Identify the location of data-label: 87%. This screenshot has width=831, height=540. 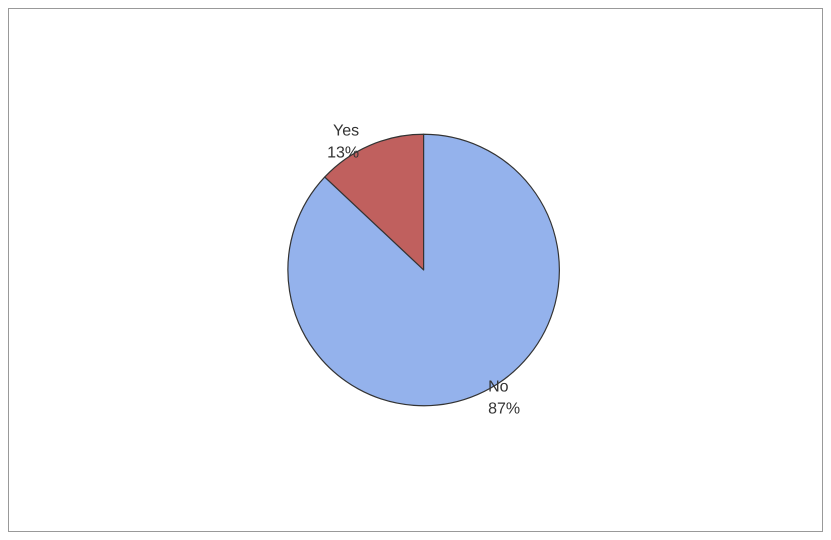
(504, 409).